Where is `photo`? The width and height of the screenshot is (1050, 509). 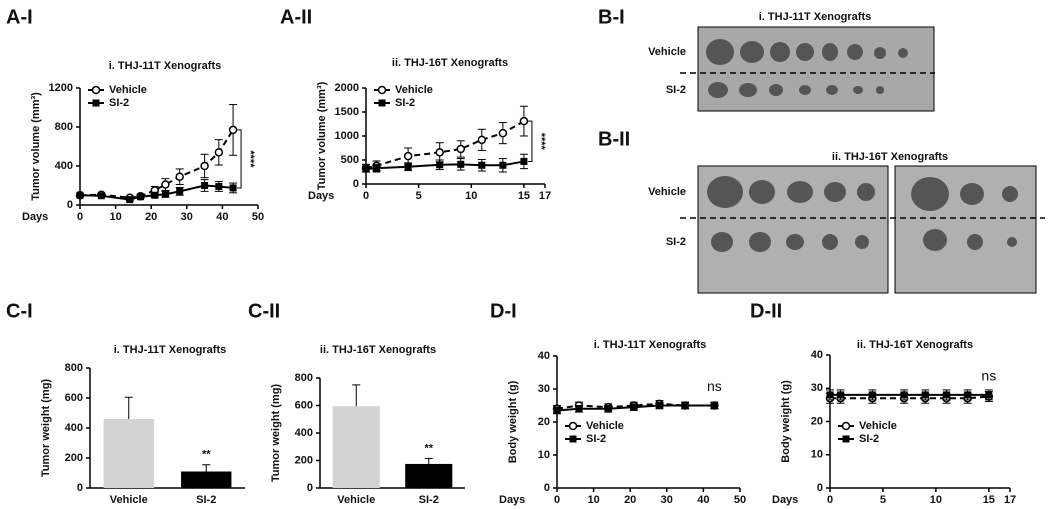 photo is located at coordinates (816, 69).